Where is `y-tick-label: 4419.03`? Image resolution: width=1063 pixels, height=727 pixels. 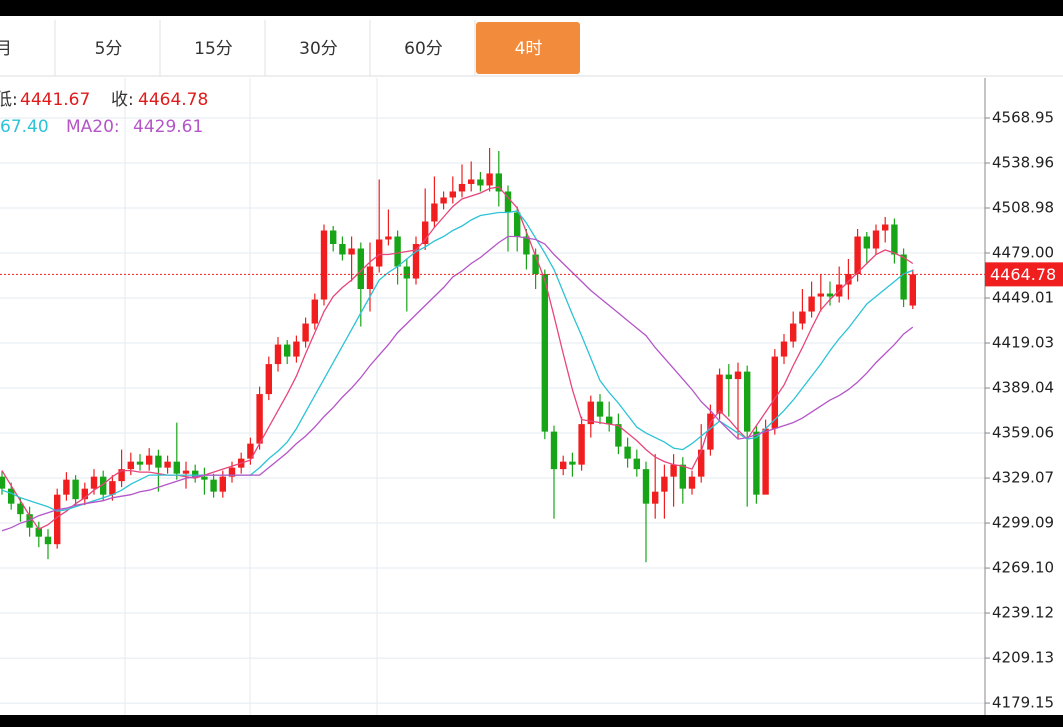 y-tick-label: 4419.03 is located at coordinates (1023, 343).